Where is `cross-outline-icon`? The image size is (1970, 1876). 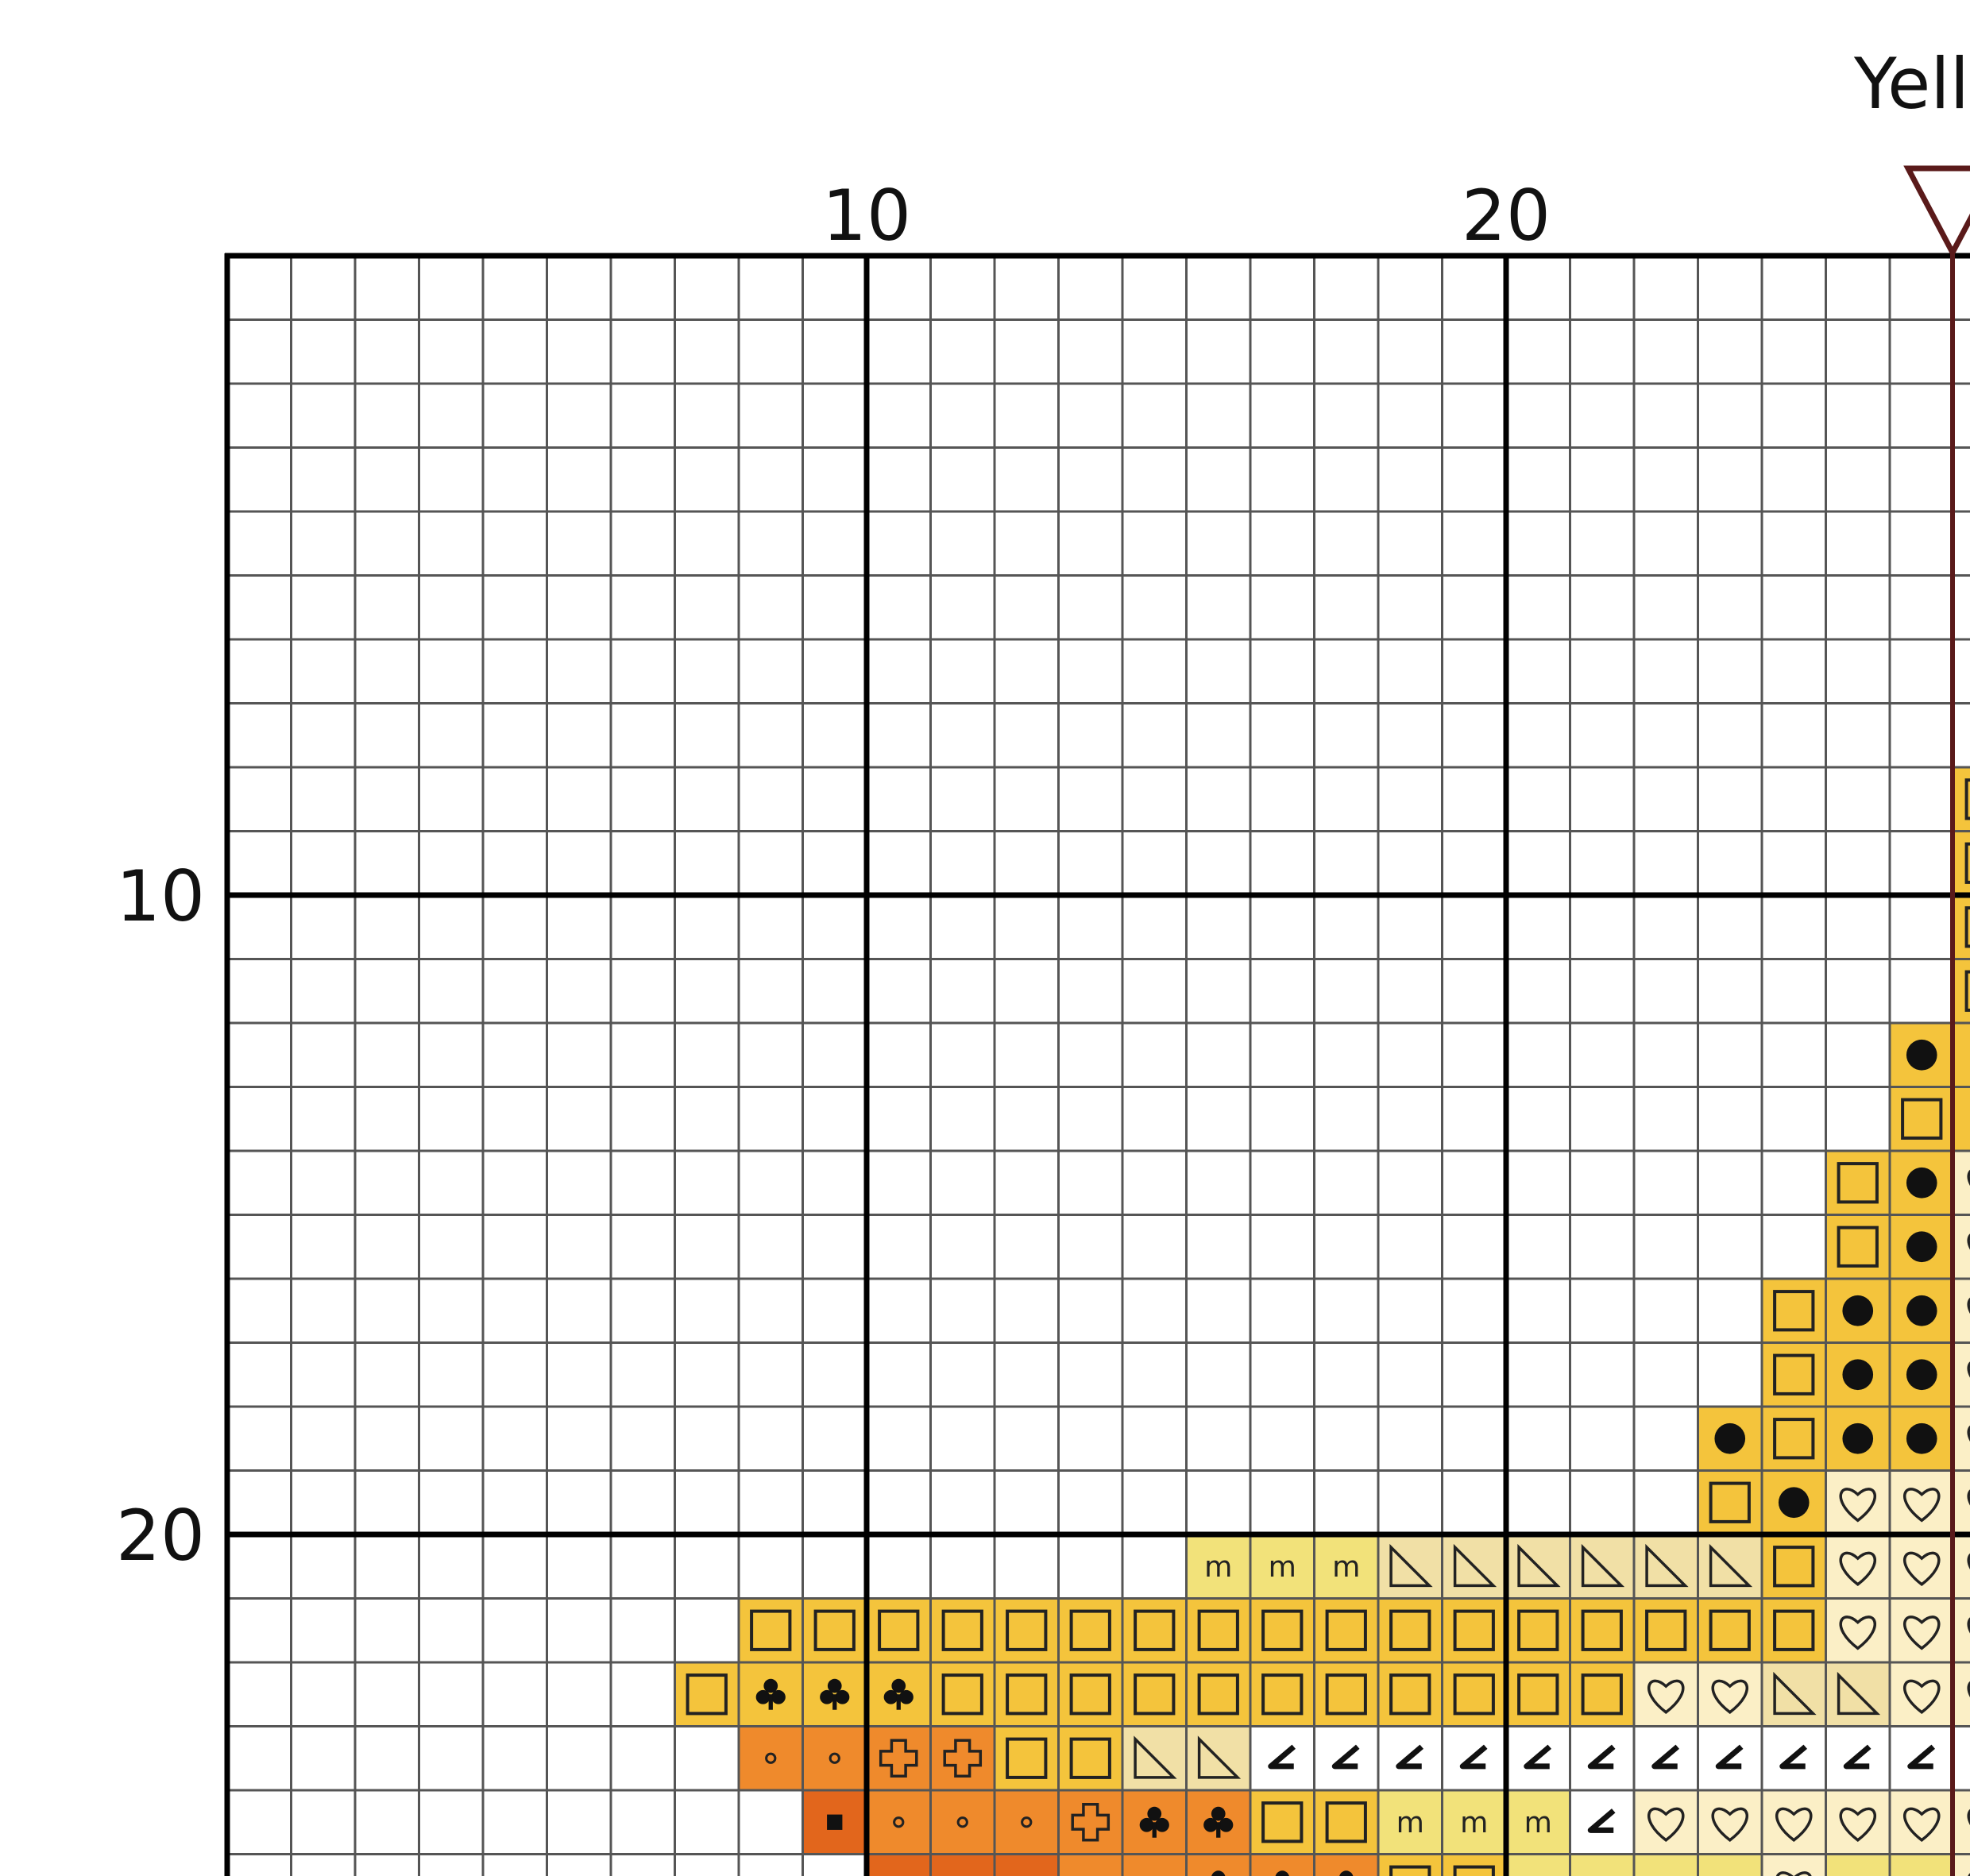 cross-outline-icon is located at coordinates (963, 1758).